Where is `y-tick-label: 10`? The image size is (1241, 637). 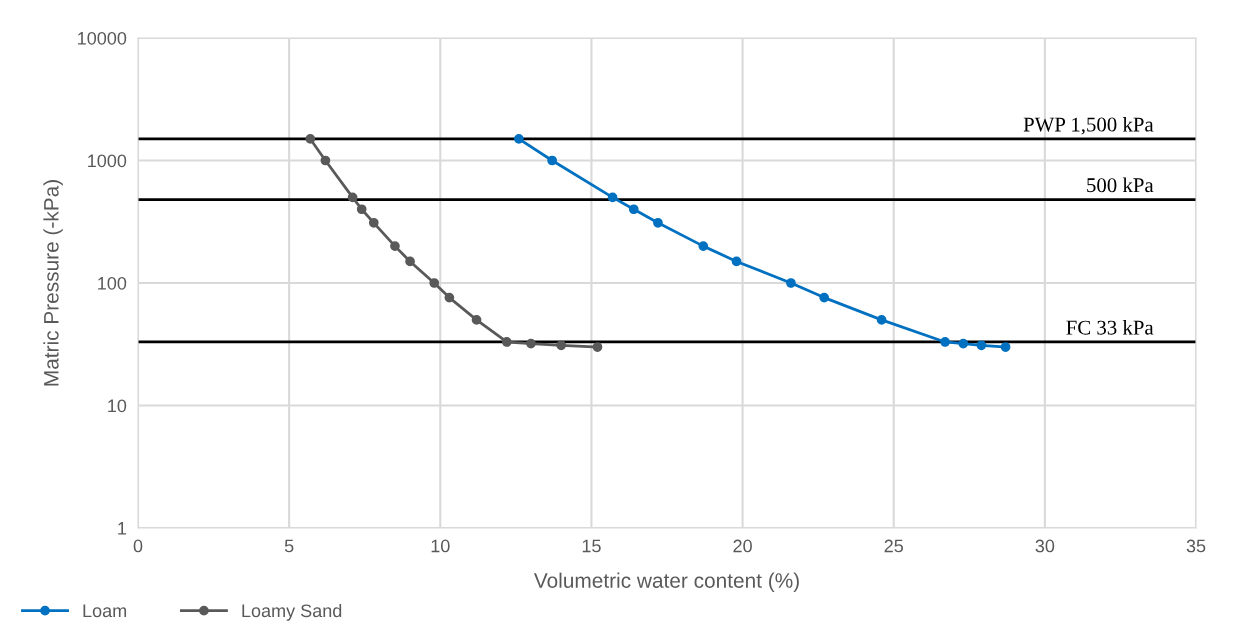
y-tick-label: 10 is located at coordinates (117, 406).